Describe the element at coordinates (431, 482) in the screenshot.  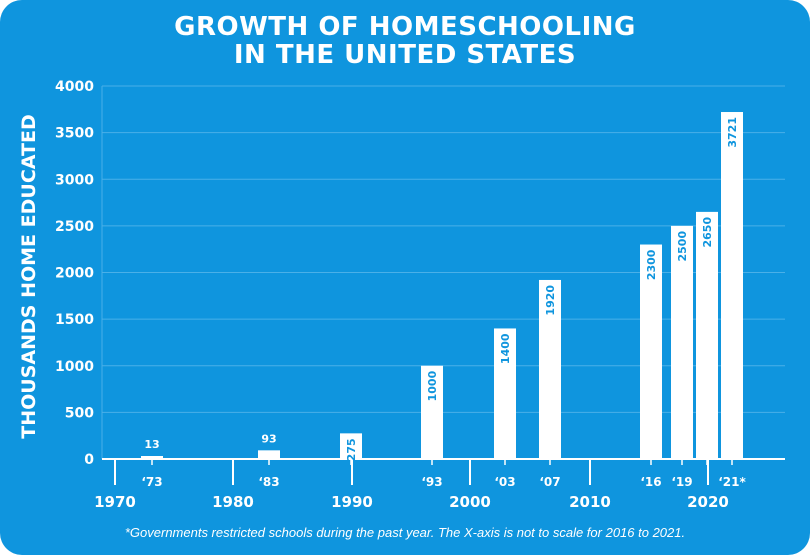
I see `year-tick-label: ‘93` at that location.